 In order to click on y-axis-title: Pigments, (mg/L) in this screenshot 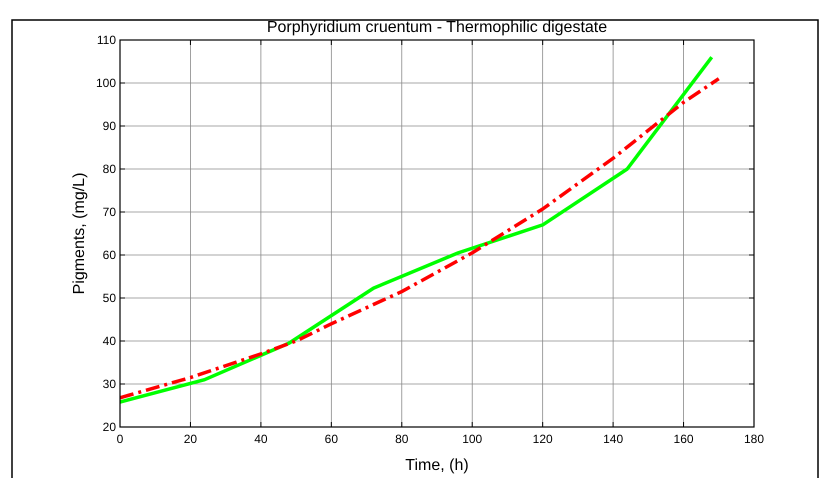, I will do `click(79, 233)`.